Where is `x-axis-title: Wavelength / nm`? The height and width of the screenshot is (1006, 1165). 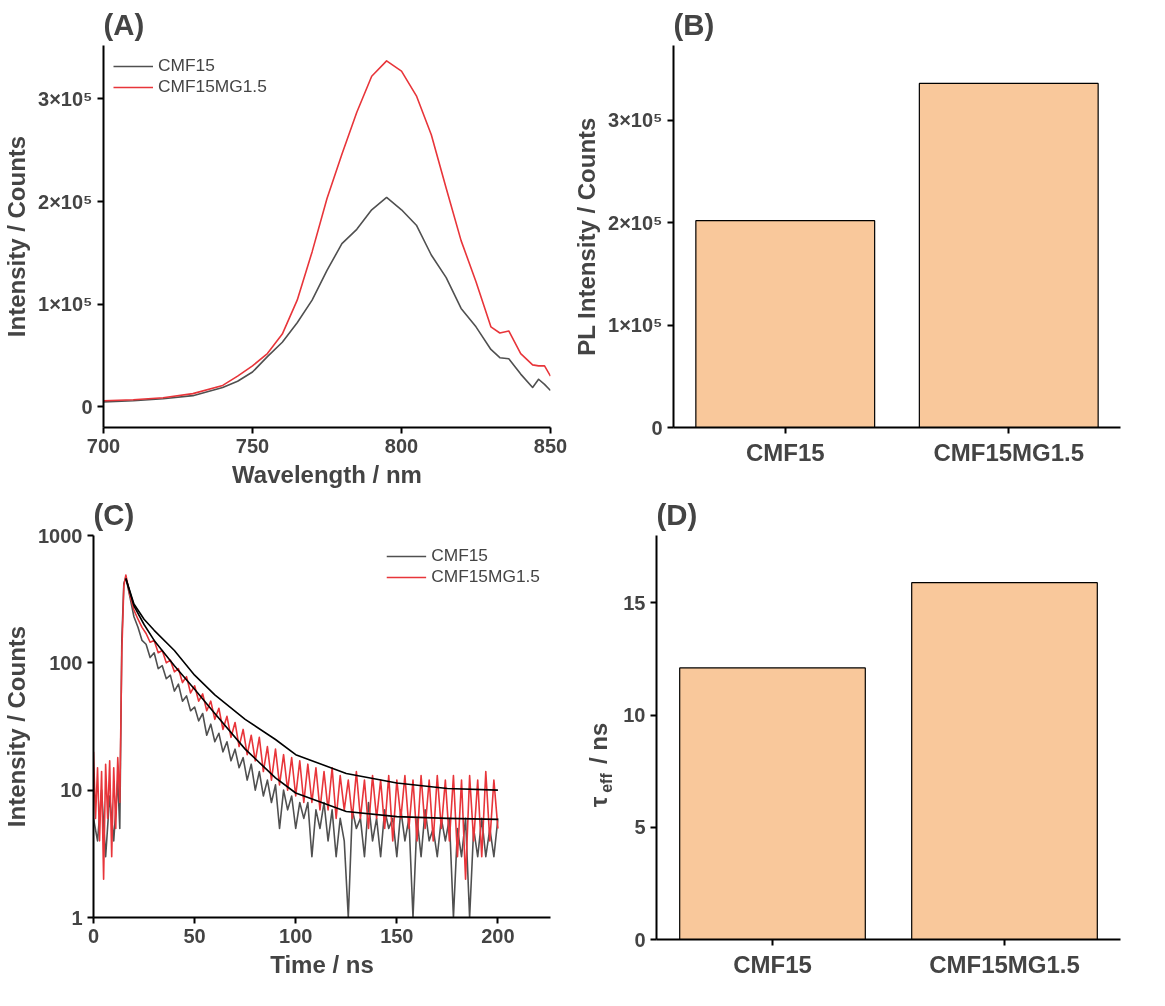
x-axis-title: Wavelength / nm is located at coordinates (327, 474).